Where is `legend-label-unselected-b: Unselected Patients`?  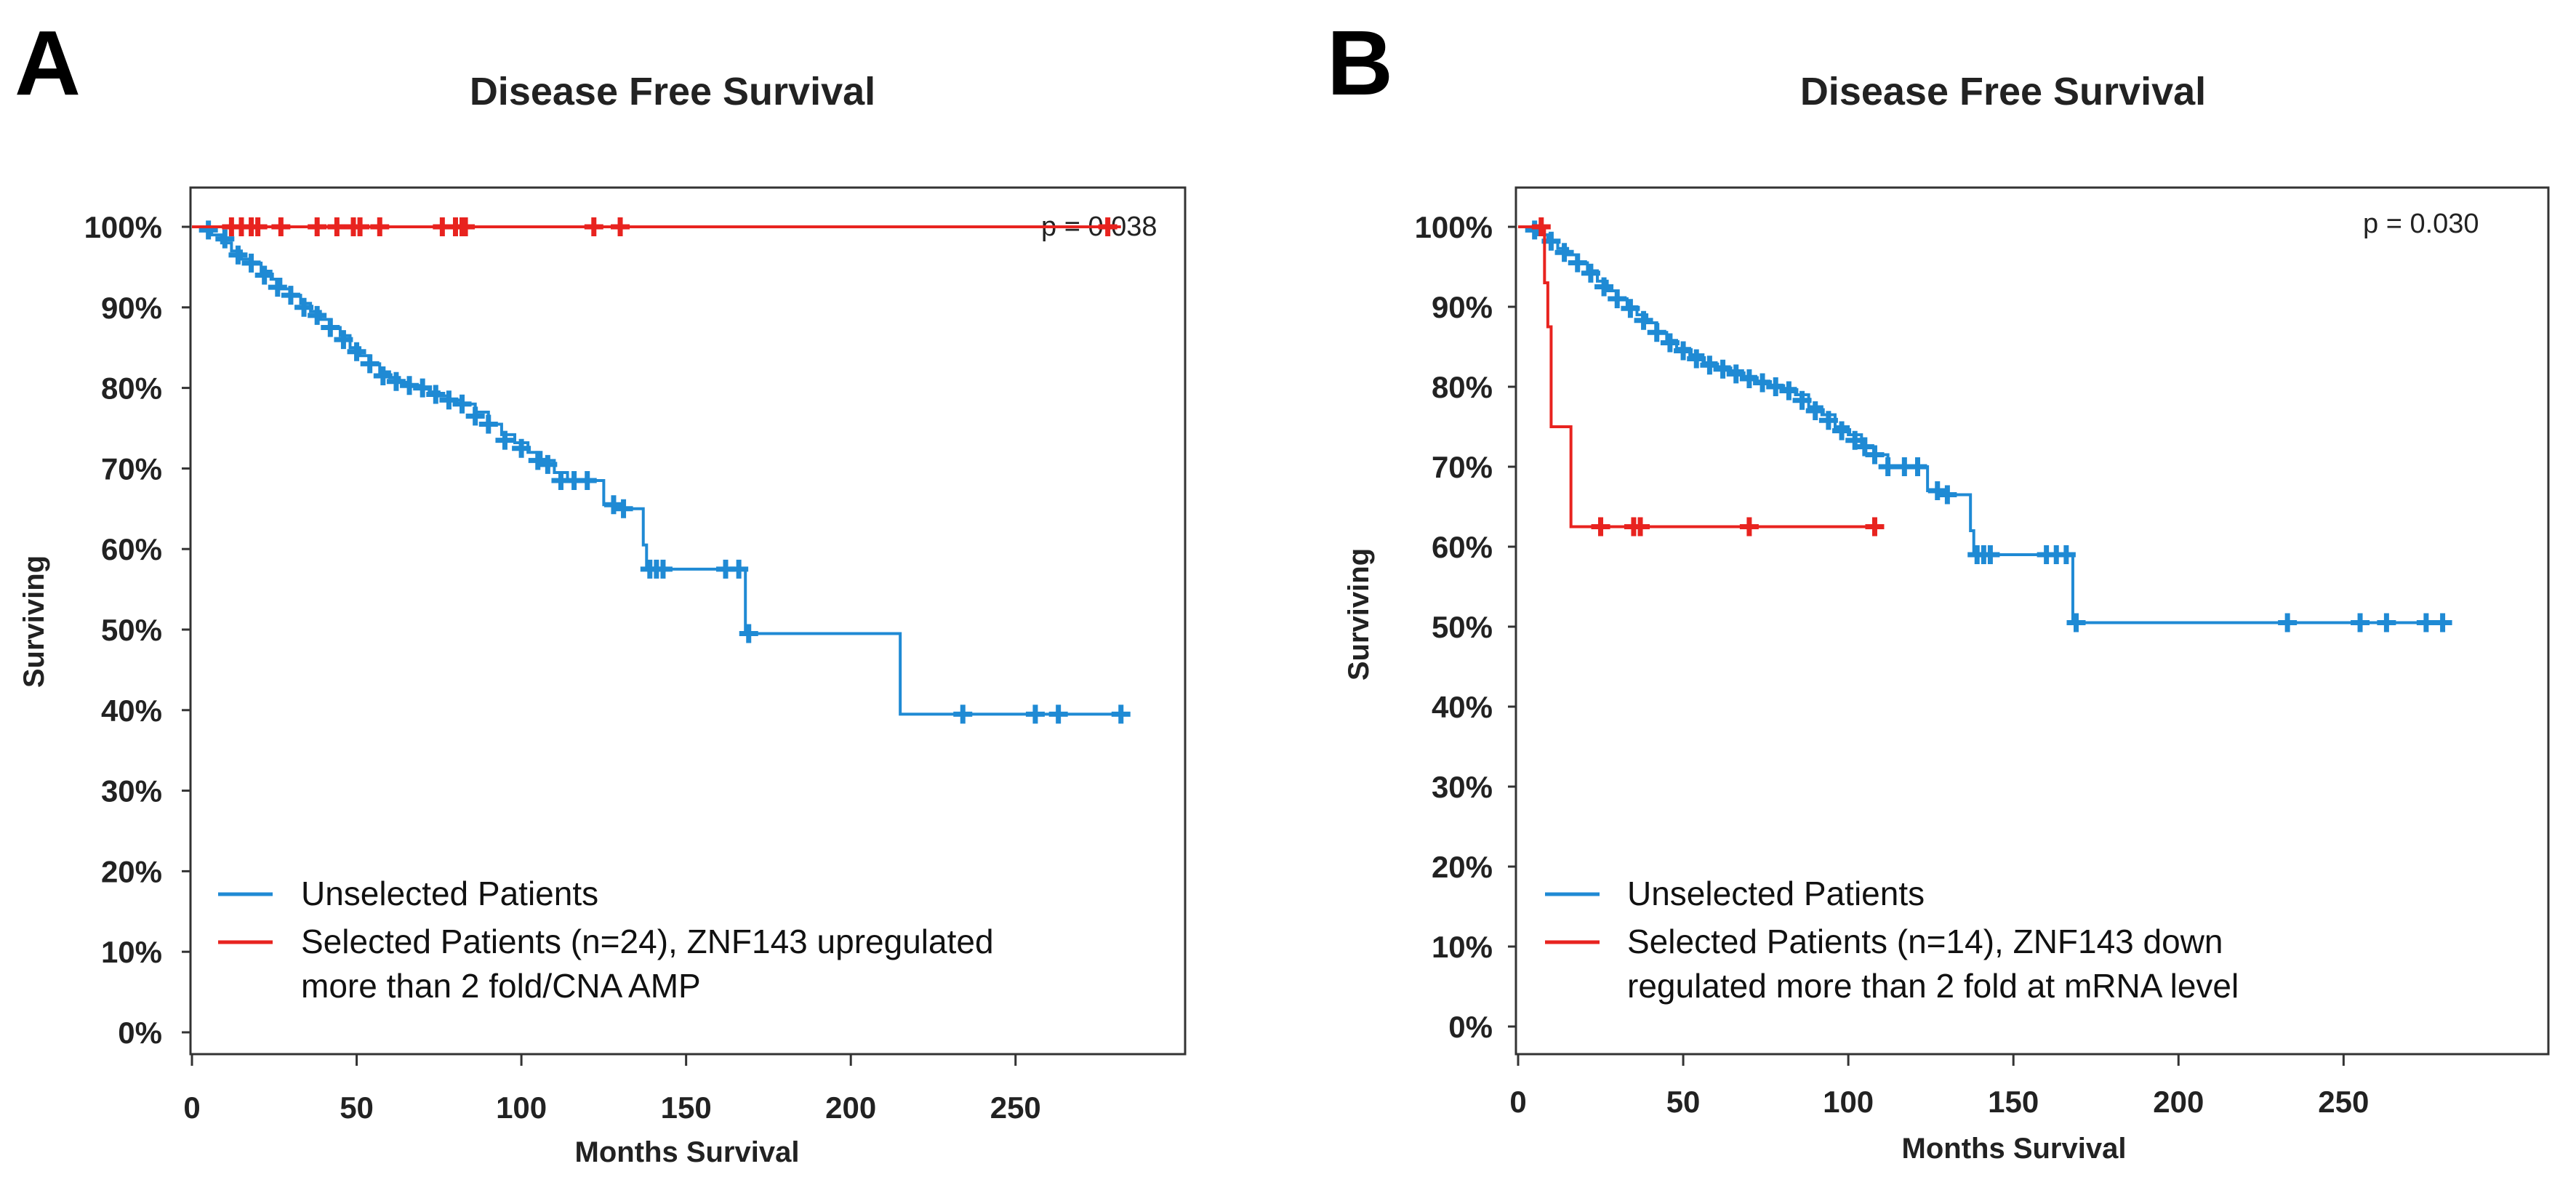
legend-label-unselected-b: Unselected Patients is located at coordinates (1776, 894).